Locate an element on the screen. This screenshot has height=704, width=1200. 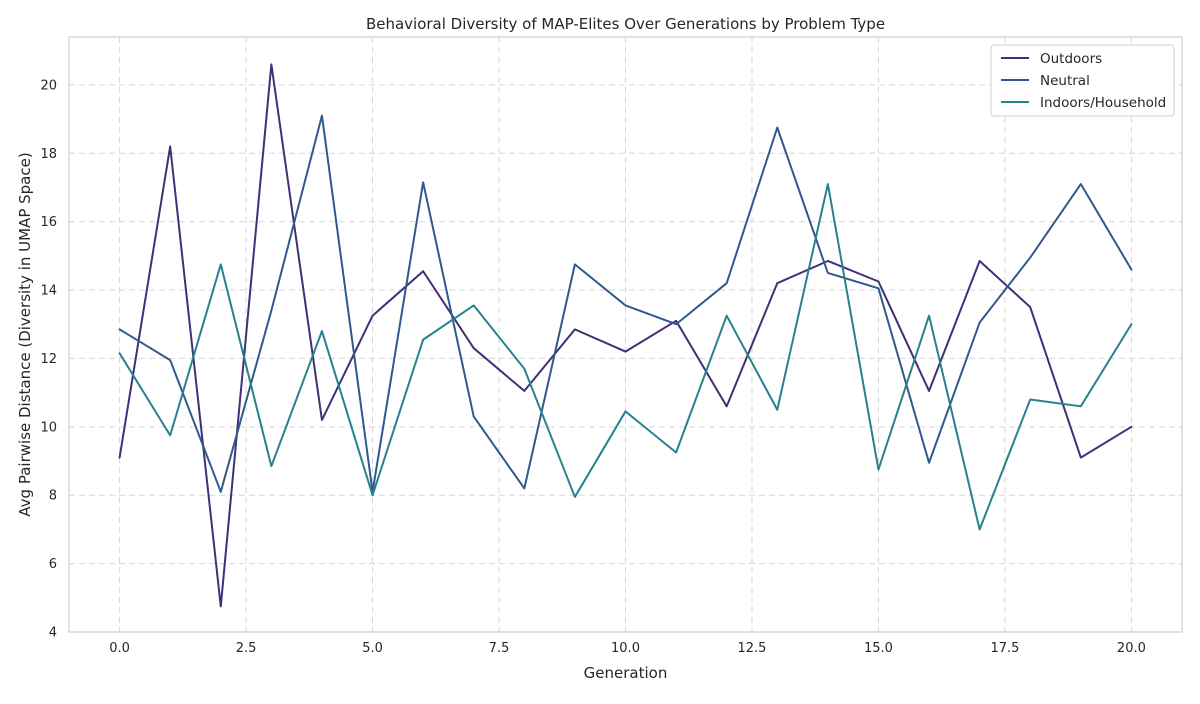
x-axis-ticks: 0.0 2.5 5.0 7.5 10.0 12.5 15.0 17.5 20.0 is located at coordinates (627, 648).